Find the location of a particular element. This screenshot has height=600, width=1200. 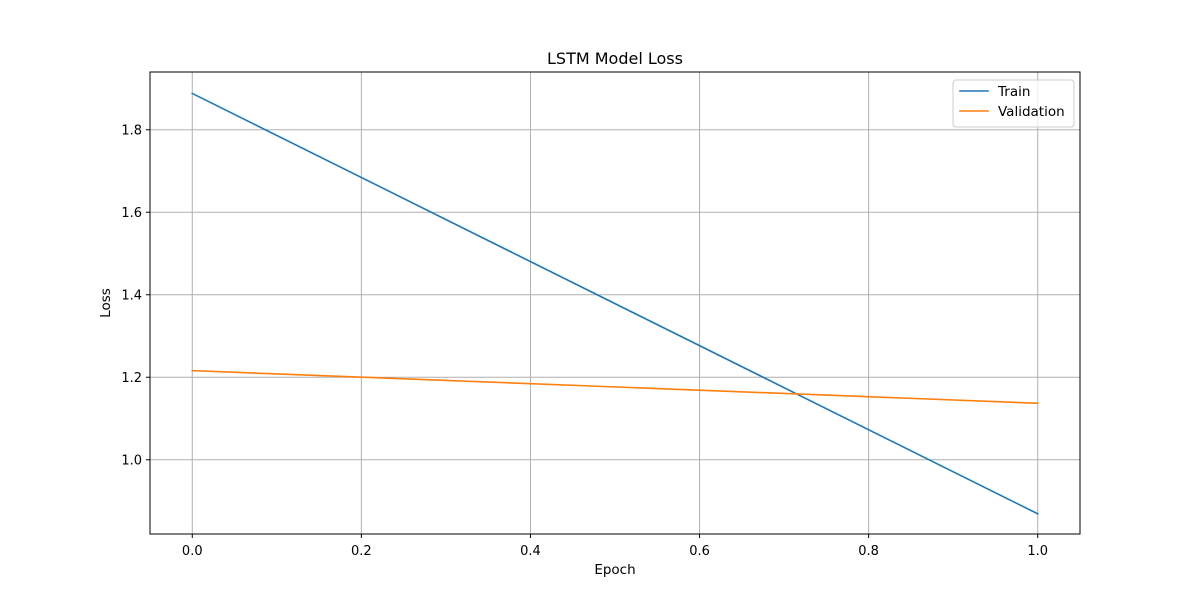

y-tick-label: 1.6 is located at coordinates (131, 213).